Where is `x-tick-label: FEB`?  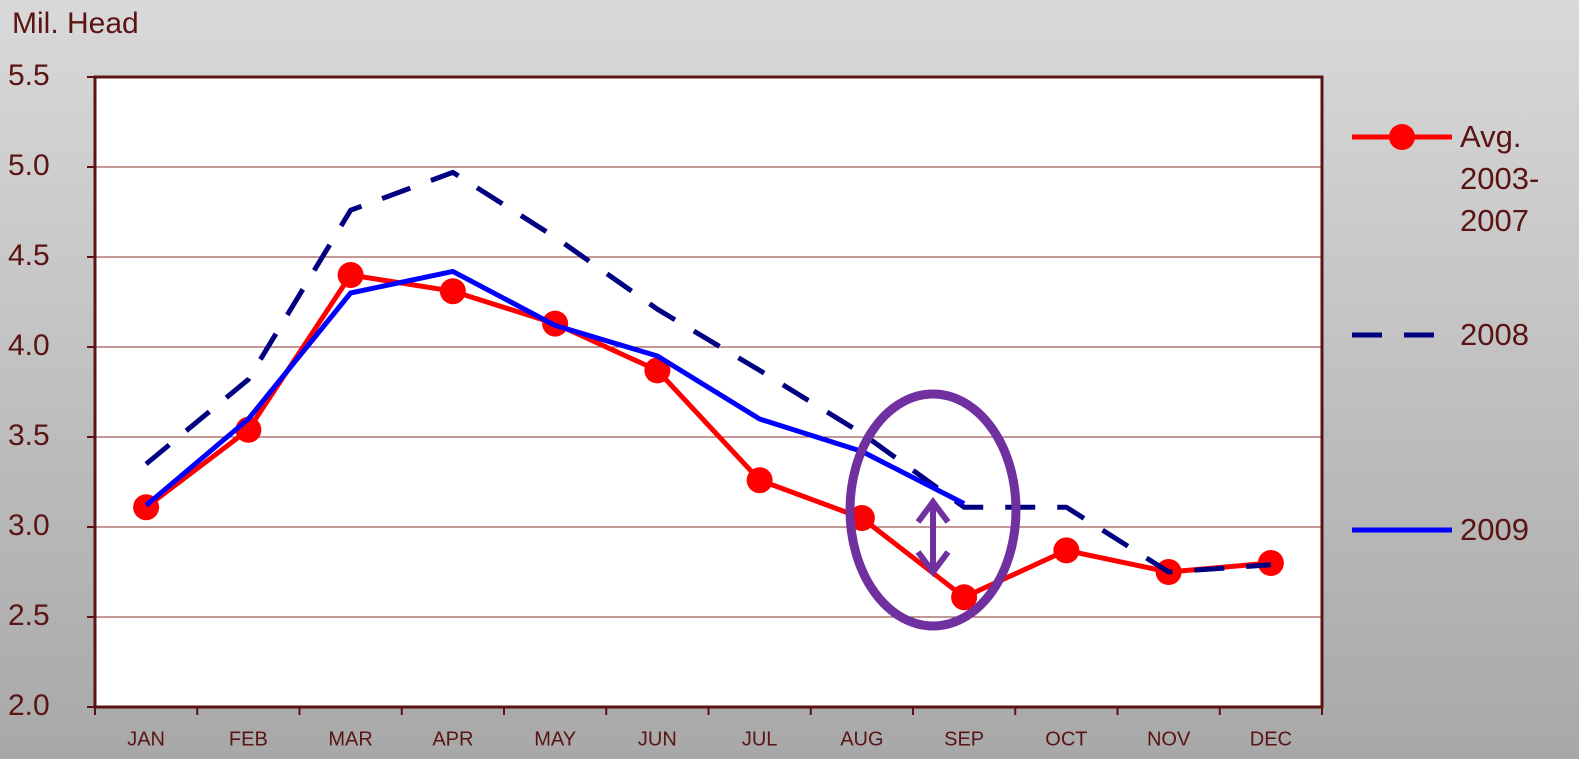 x-tick-label: FEB is located at coordinates (248, 739).